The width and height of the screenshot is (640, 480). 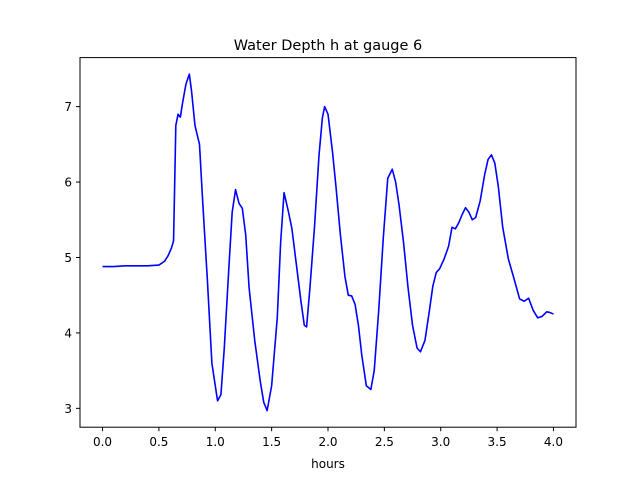 What do you see at coordinates (328, 464) in the screenshot?
I see `x-axis-label: hours` at bounding box center [328, 464].